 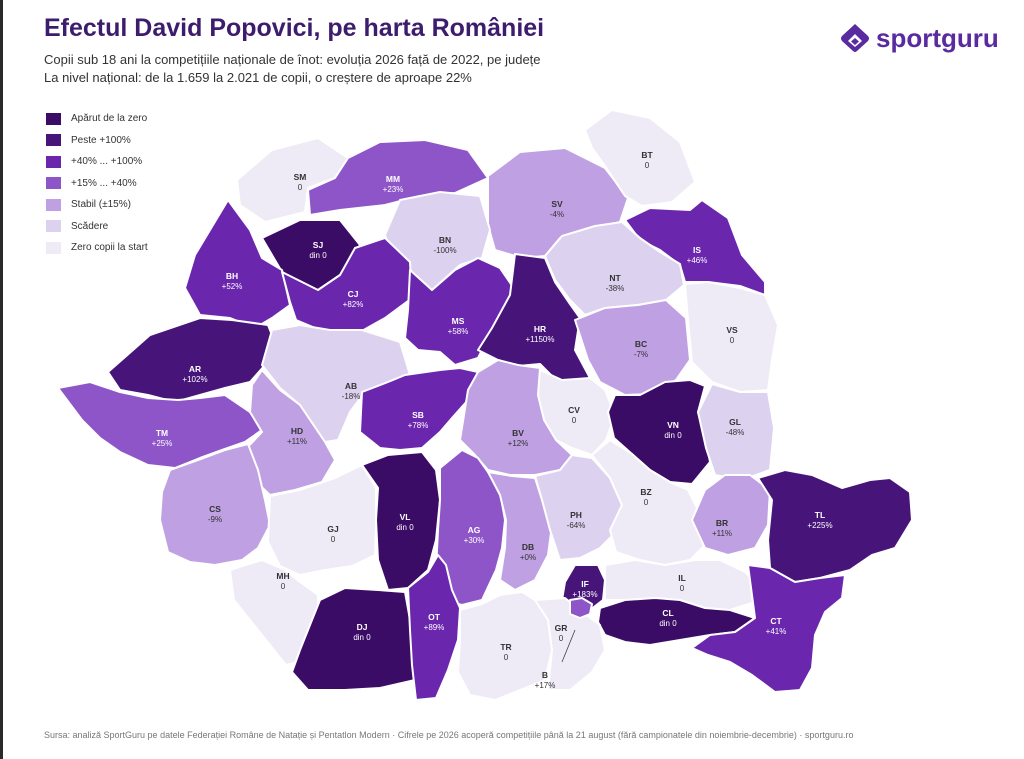 What do you see at coordinates (647, 155) in the screenshot?
I see `county-code-label: BT` at bounding box center [647, 155].